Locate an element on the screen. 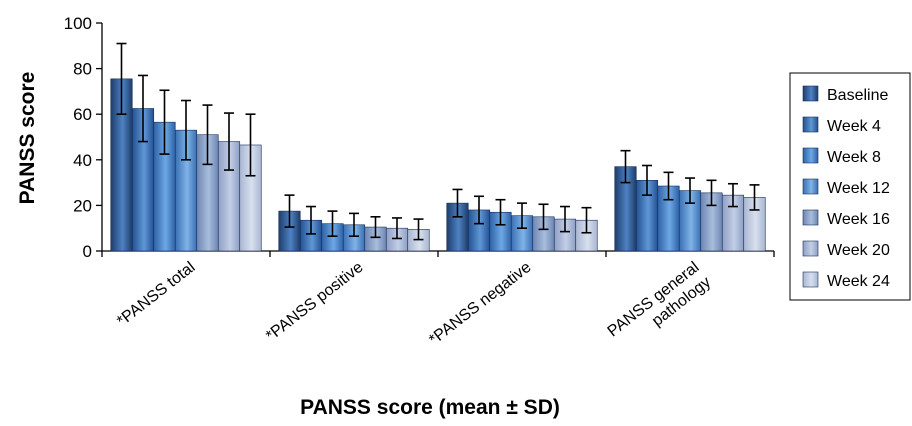 The width and height of the screenshot is (912, 426). category-label: *PANSS total is located at coordinates (156, 294).